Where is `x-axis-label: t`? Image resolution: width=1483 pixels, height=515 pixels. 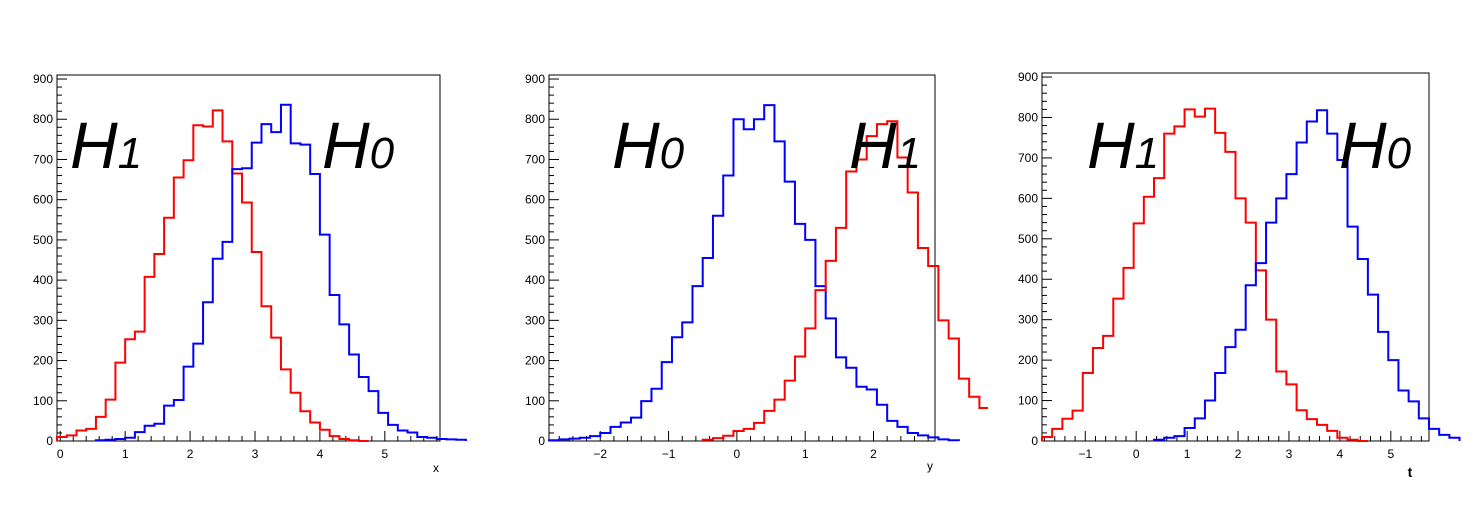 x-axis-label: t is located at coordinates (1410, 472).